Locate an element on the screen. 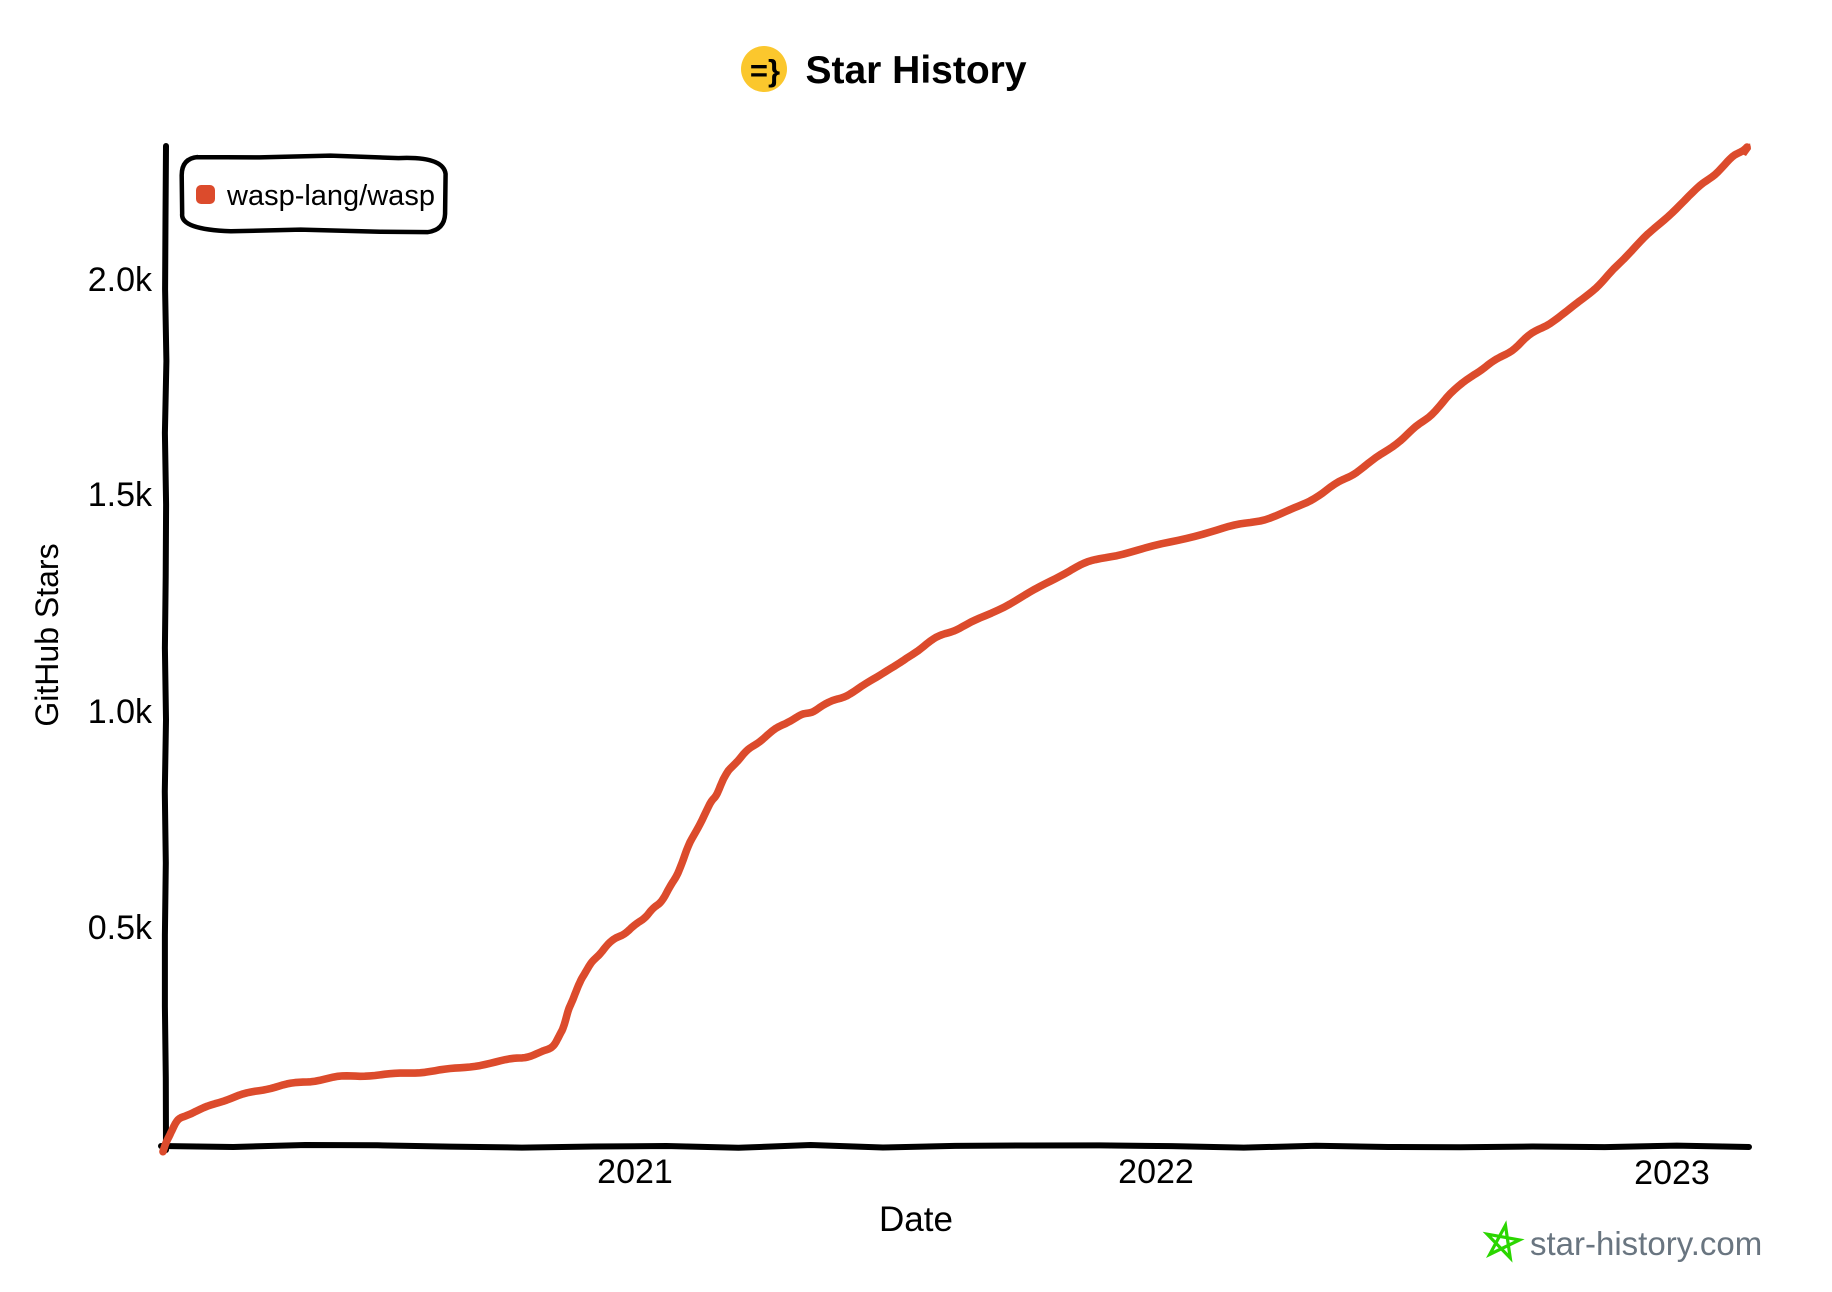 This screenshot has height=1292, width=1832. svg-text: 2022 is located at coordinates (1156, 1172).